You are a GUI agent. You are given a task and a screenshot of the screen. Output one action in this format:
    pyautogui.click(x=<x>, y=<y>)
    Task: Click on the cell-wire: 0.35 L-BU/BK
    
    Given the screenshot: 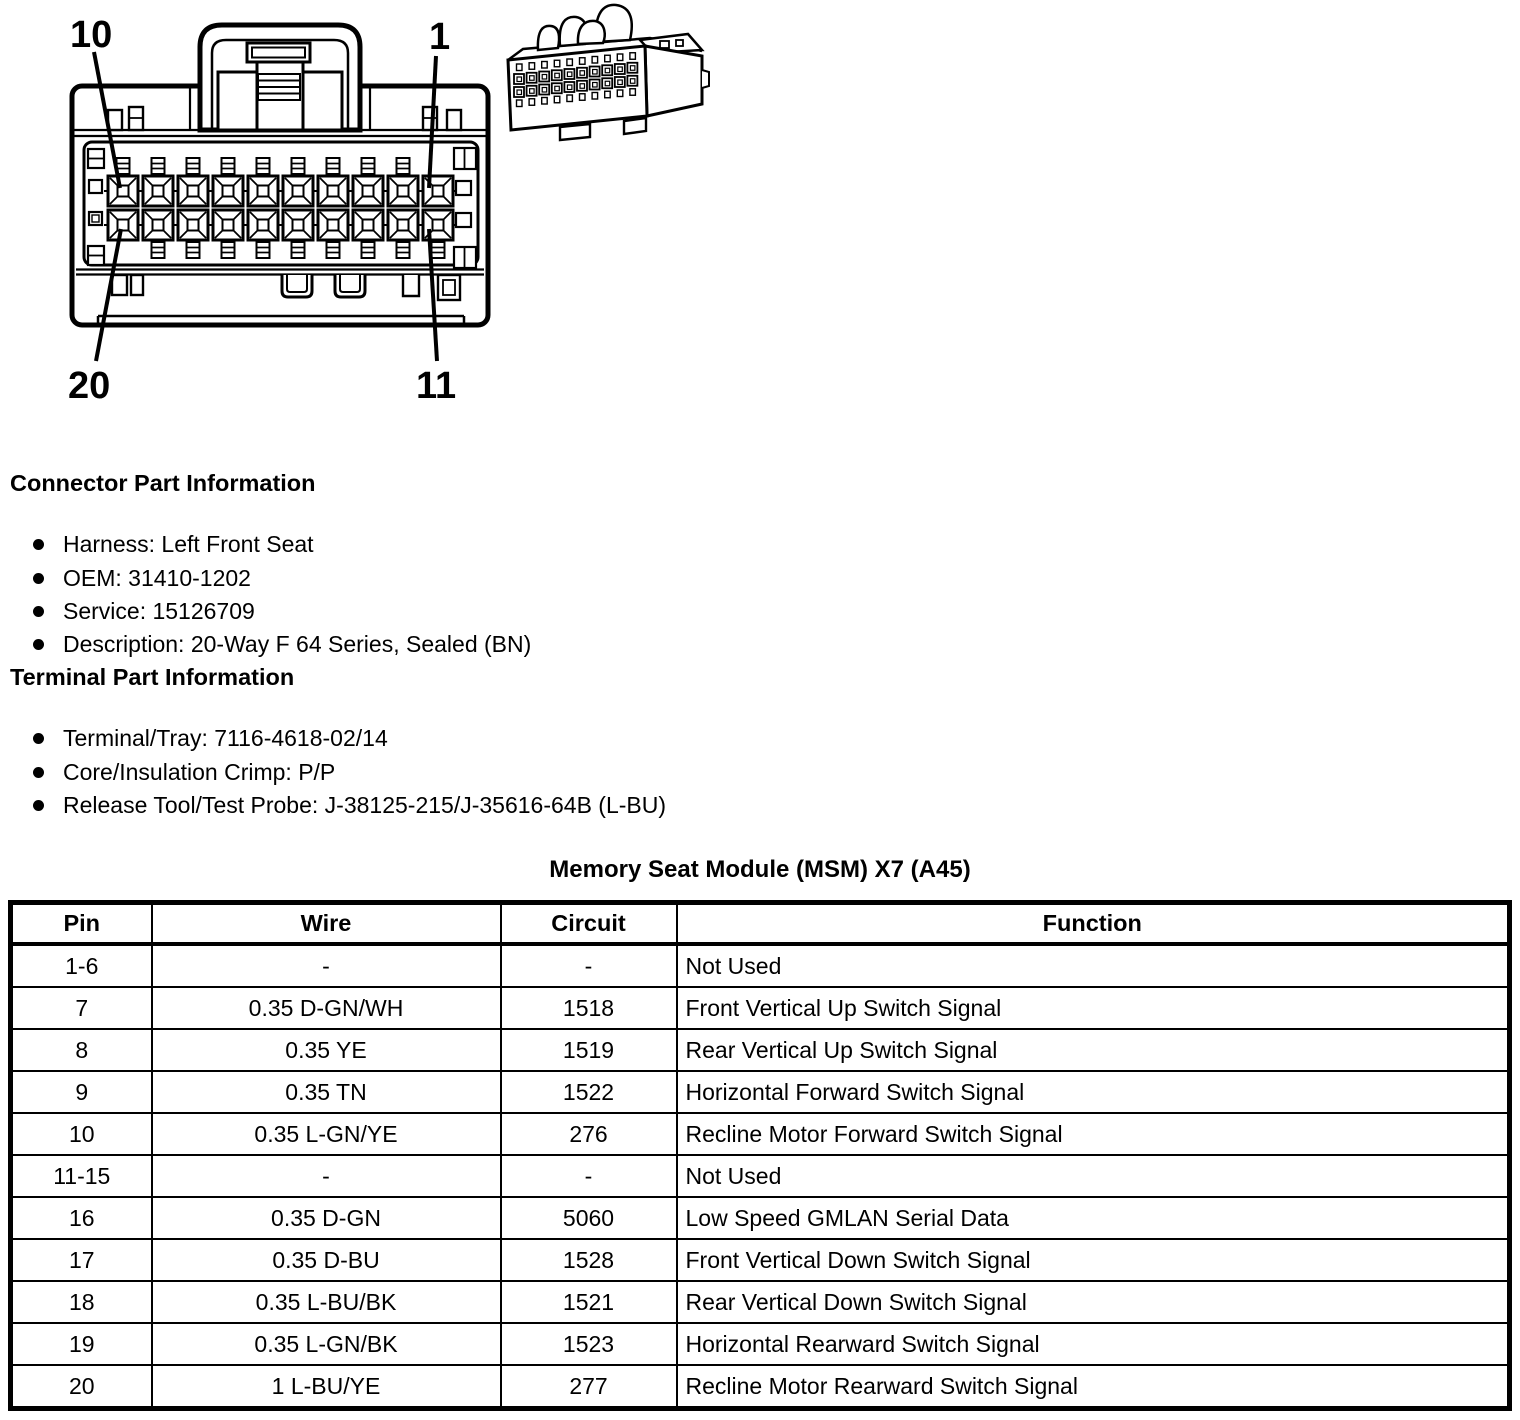 What is the action you would take?
    pyautogui.click(x=326, y=1302)
    